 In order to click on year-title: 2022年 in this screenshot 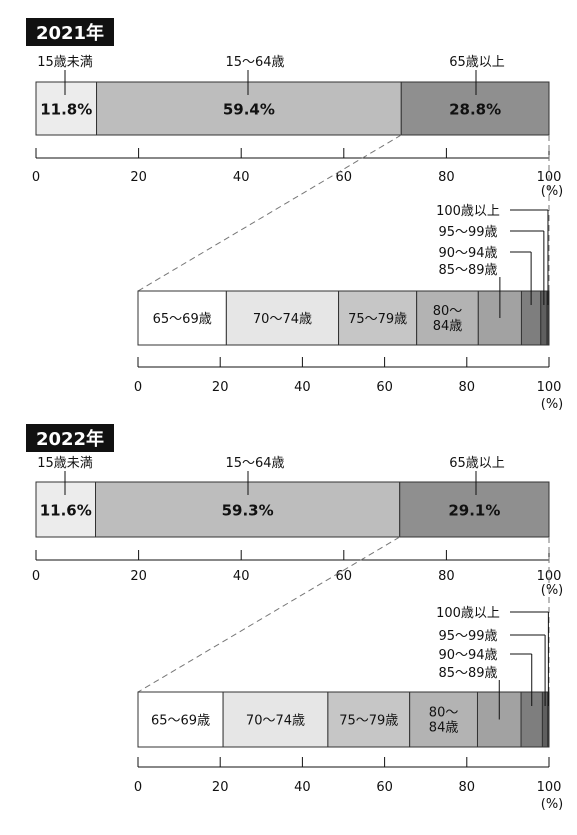, I will do `click(70, 439)`.